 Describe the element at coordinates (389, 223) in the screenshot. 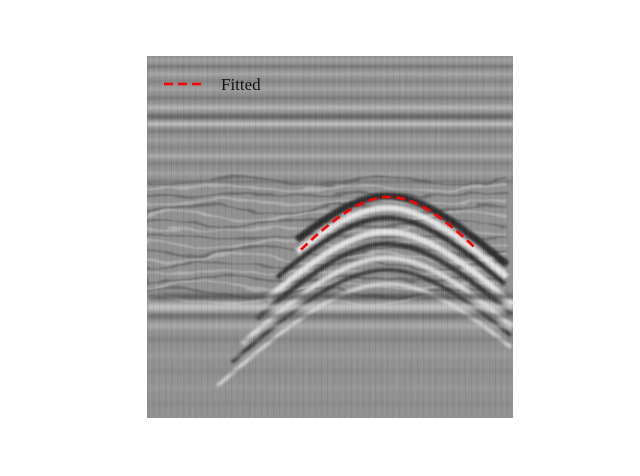

I see `fitted-curve` at that location.